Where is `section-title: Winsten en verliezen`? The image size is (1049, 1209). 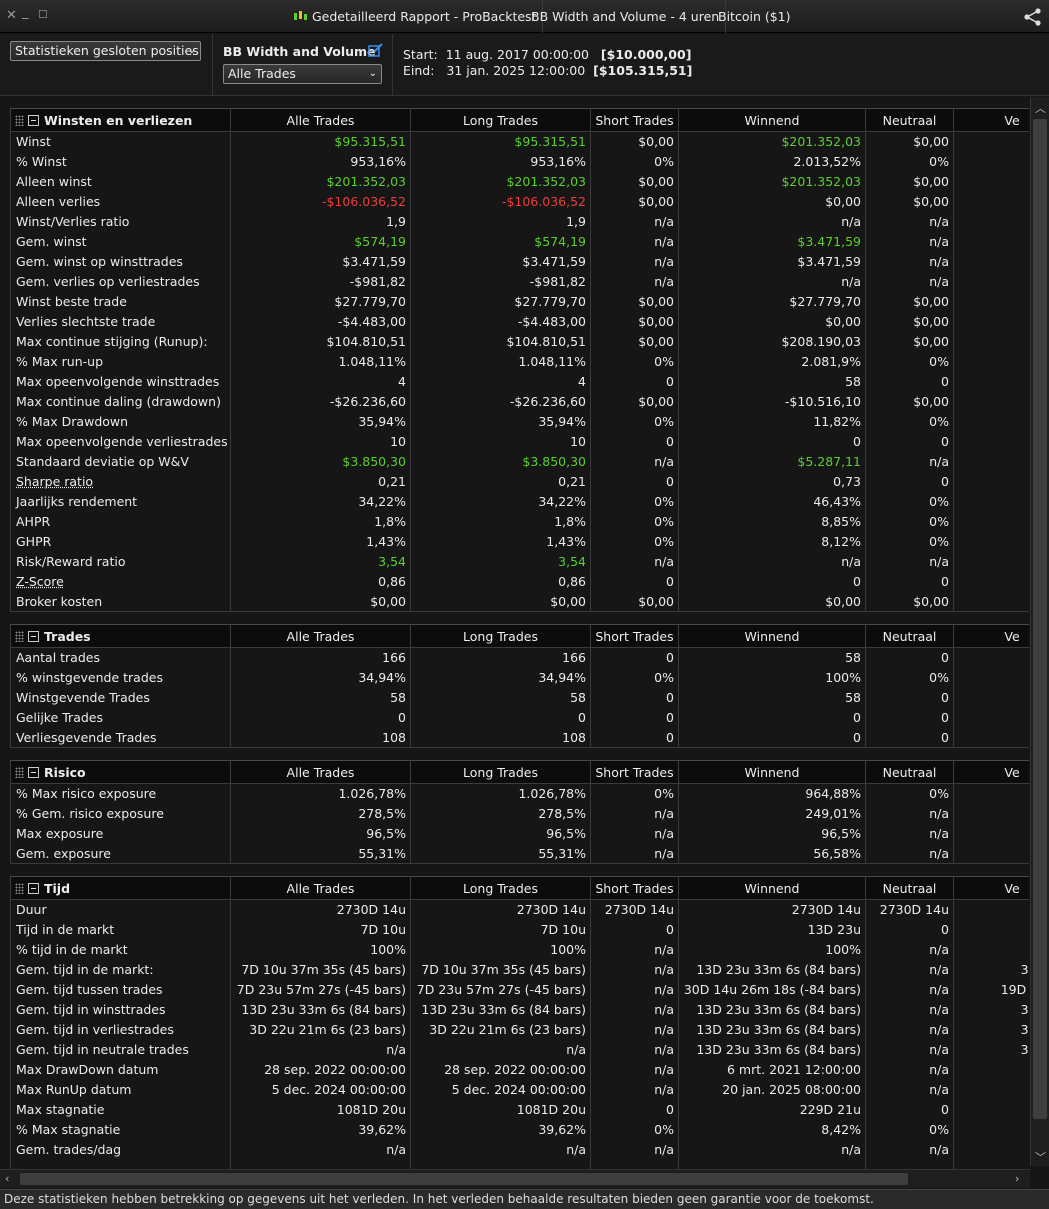
section-title: Winsten en verliezen is located at coordinates (120, 120).